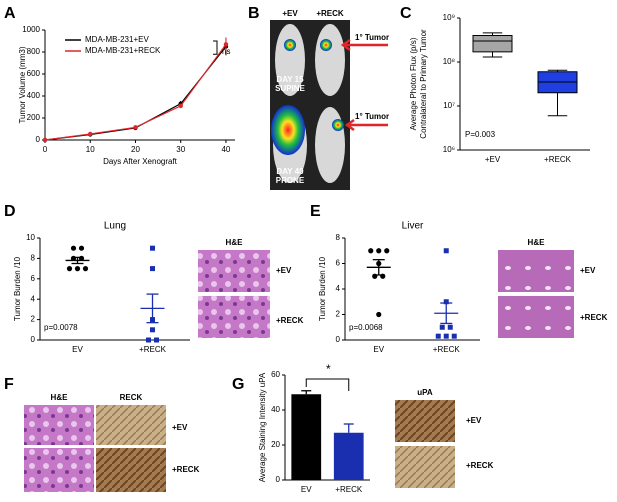 The height and width of the screenshot is (502, 617). I want to click on y-tick-label: 800, so click(34, 51).